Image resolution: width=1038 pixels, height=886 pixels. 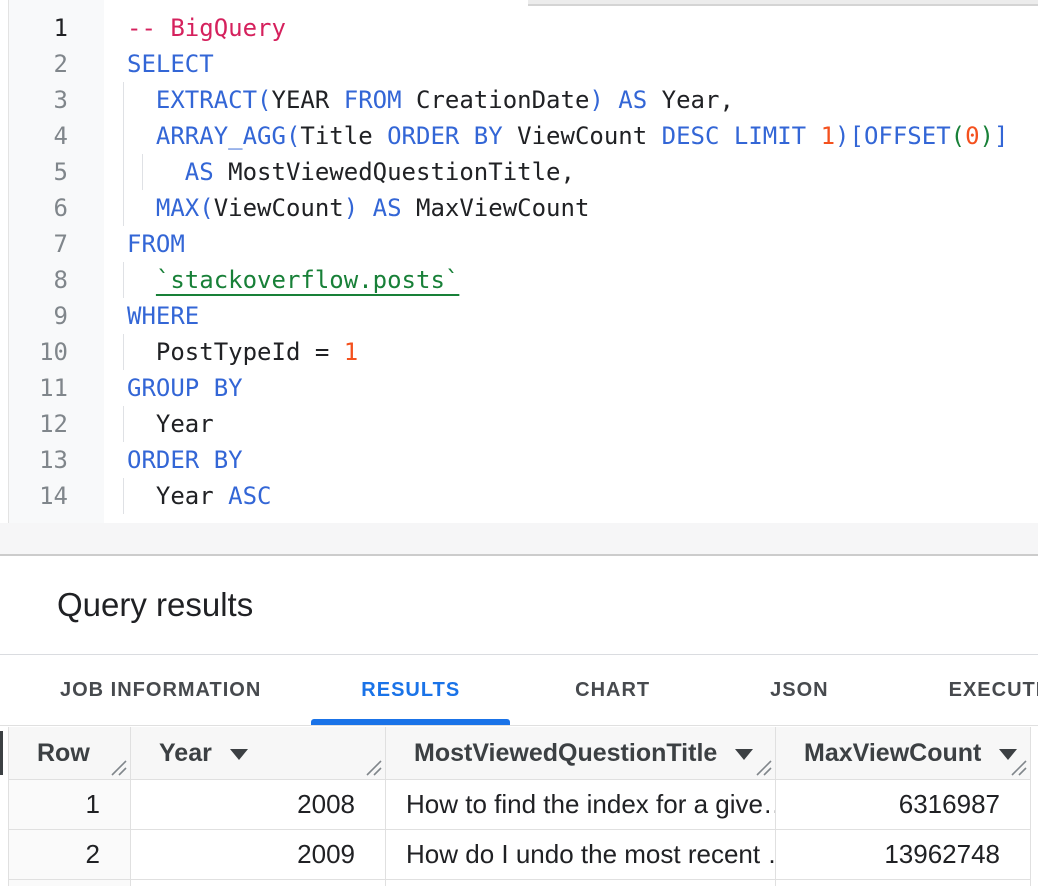 I want to click on line-number: 14, so click(x=53, y=496).